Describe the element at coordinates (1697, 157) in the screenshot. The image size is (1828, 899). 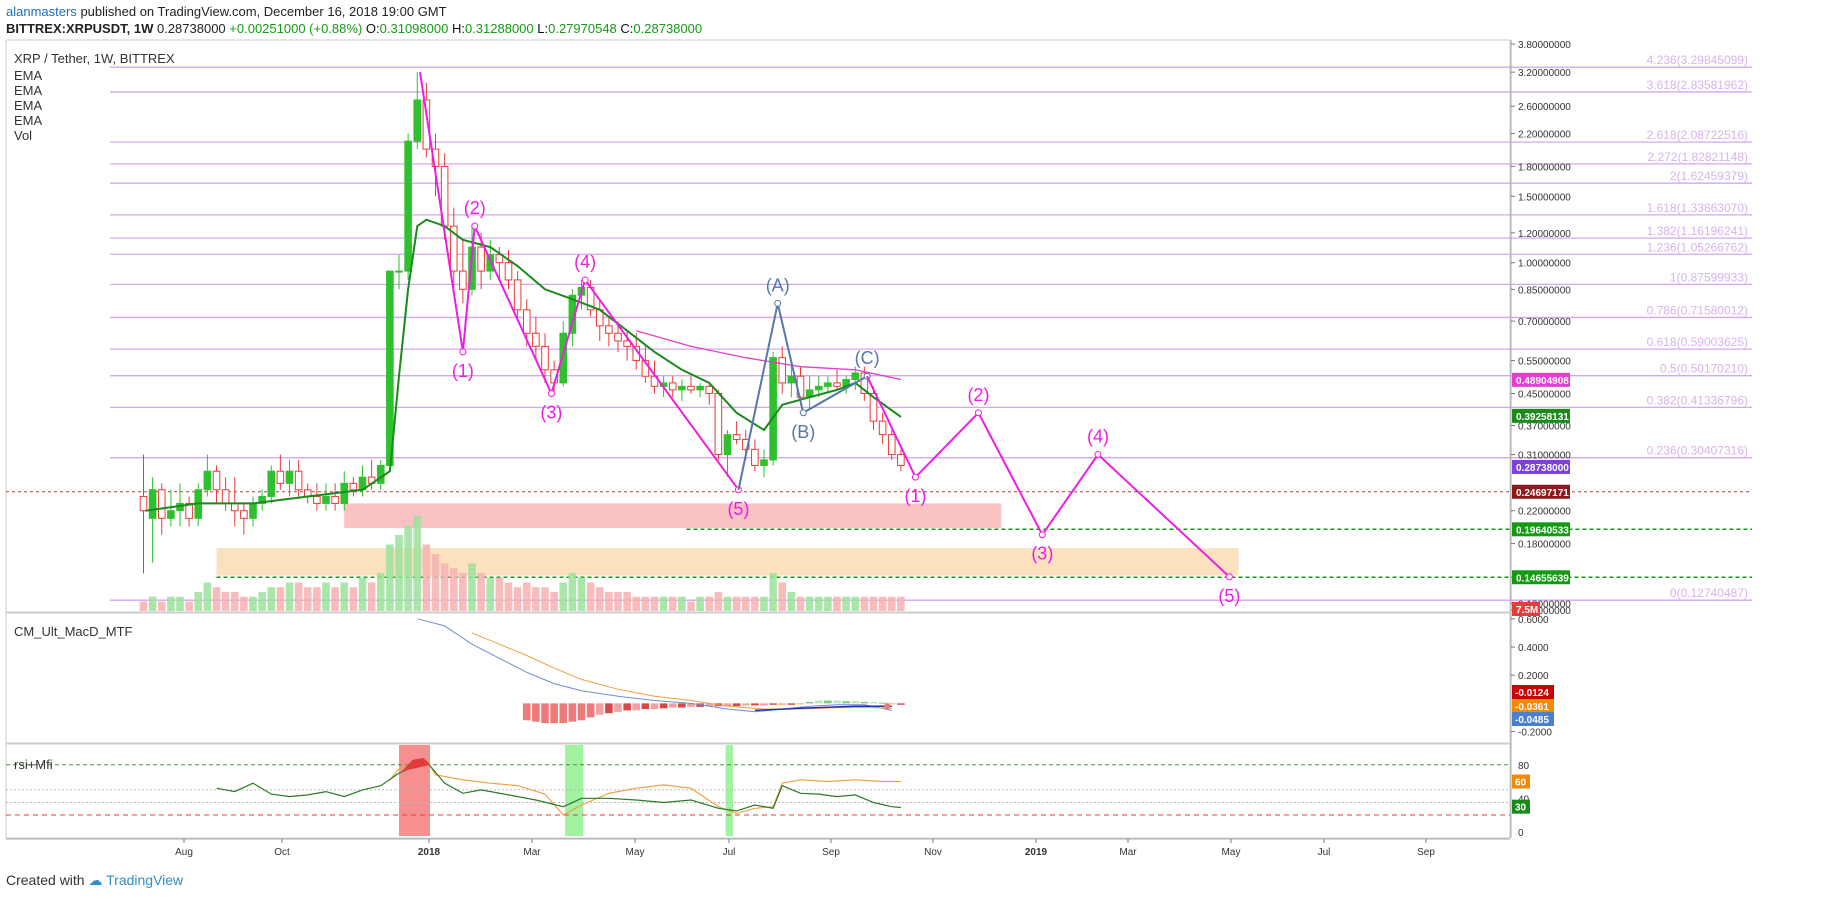
I see `fib-level-label: 2.272(1.82821148)` at that location.